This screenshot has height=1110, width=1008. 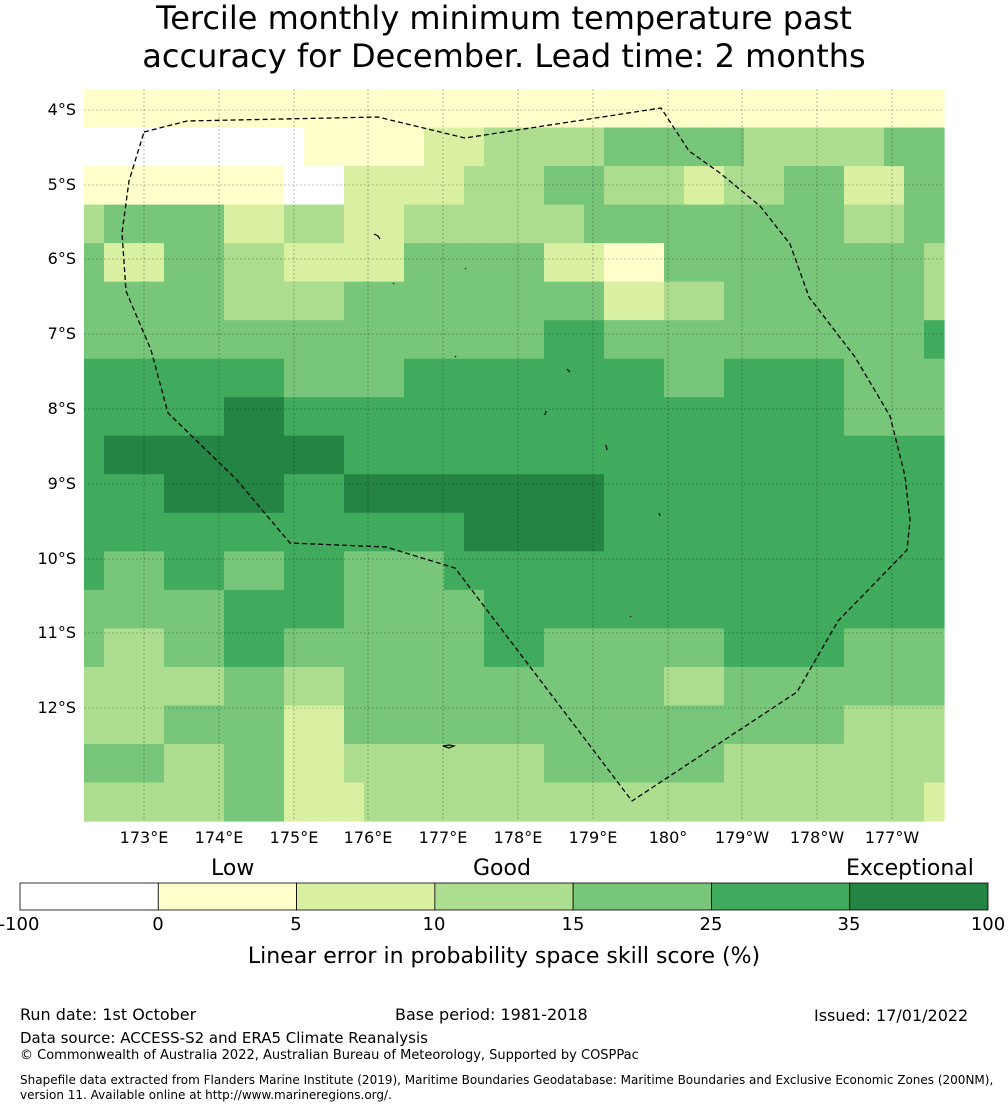 I want to click on lon-label-178w: 178°W, so click(x=817, y=837).